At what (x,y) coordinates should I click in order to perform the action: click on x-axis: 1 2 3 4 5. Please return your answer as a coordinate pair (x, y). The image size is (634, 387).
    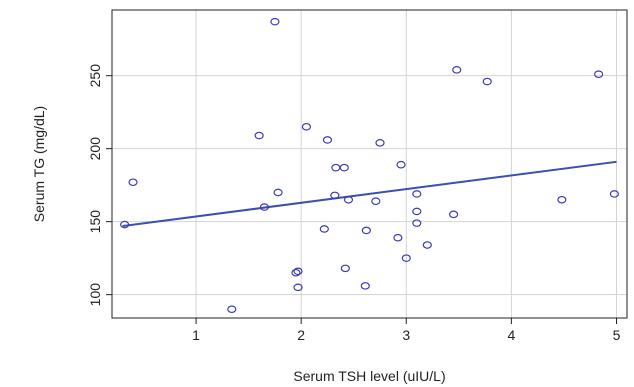
    Looking at the image, I should click on (406, 330).